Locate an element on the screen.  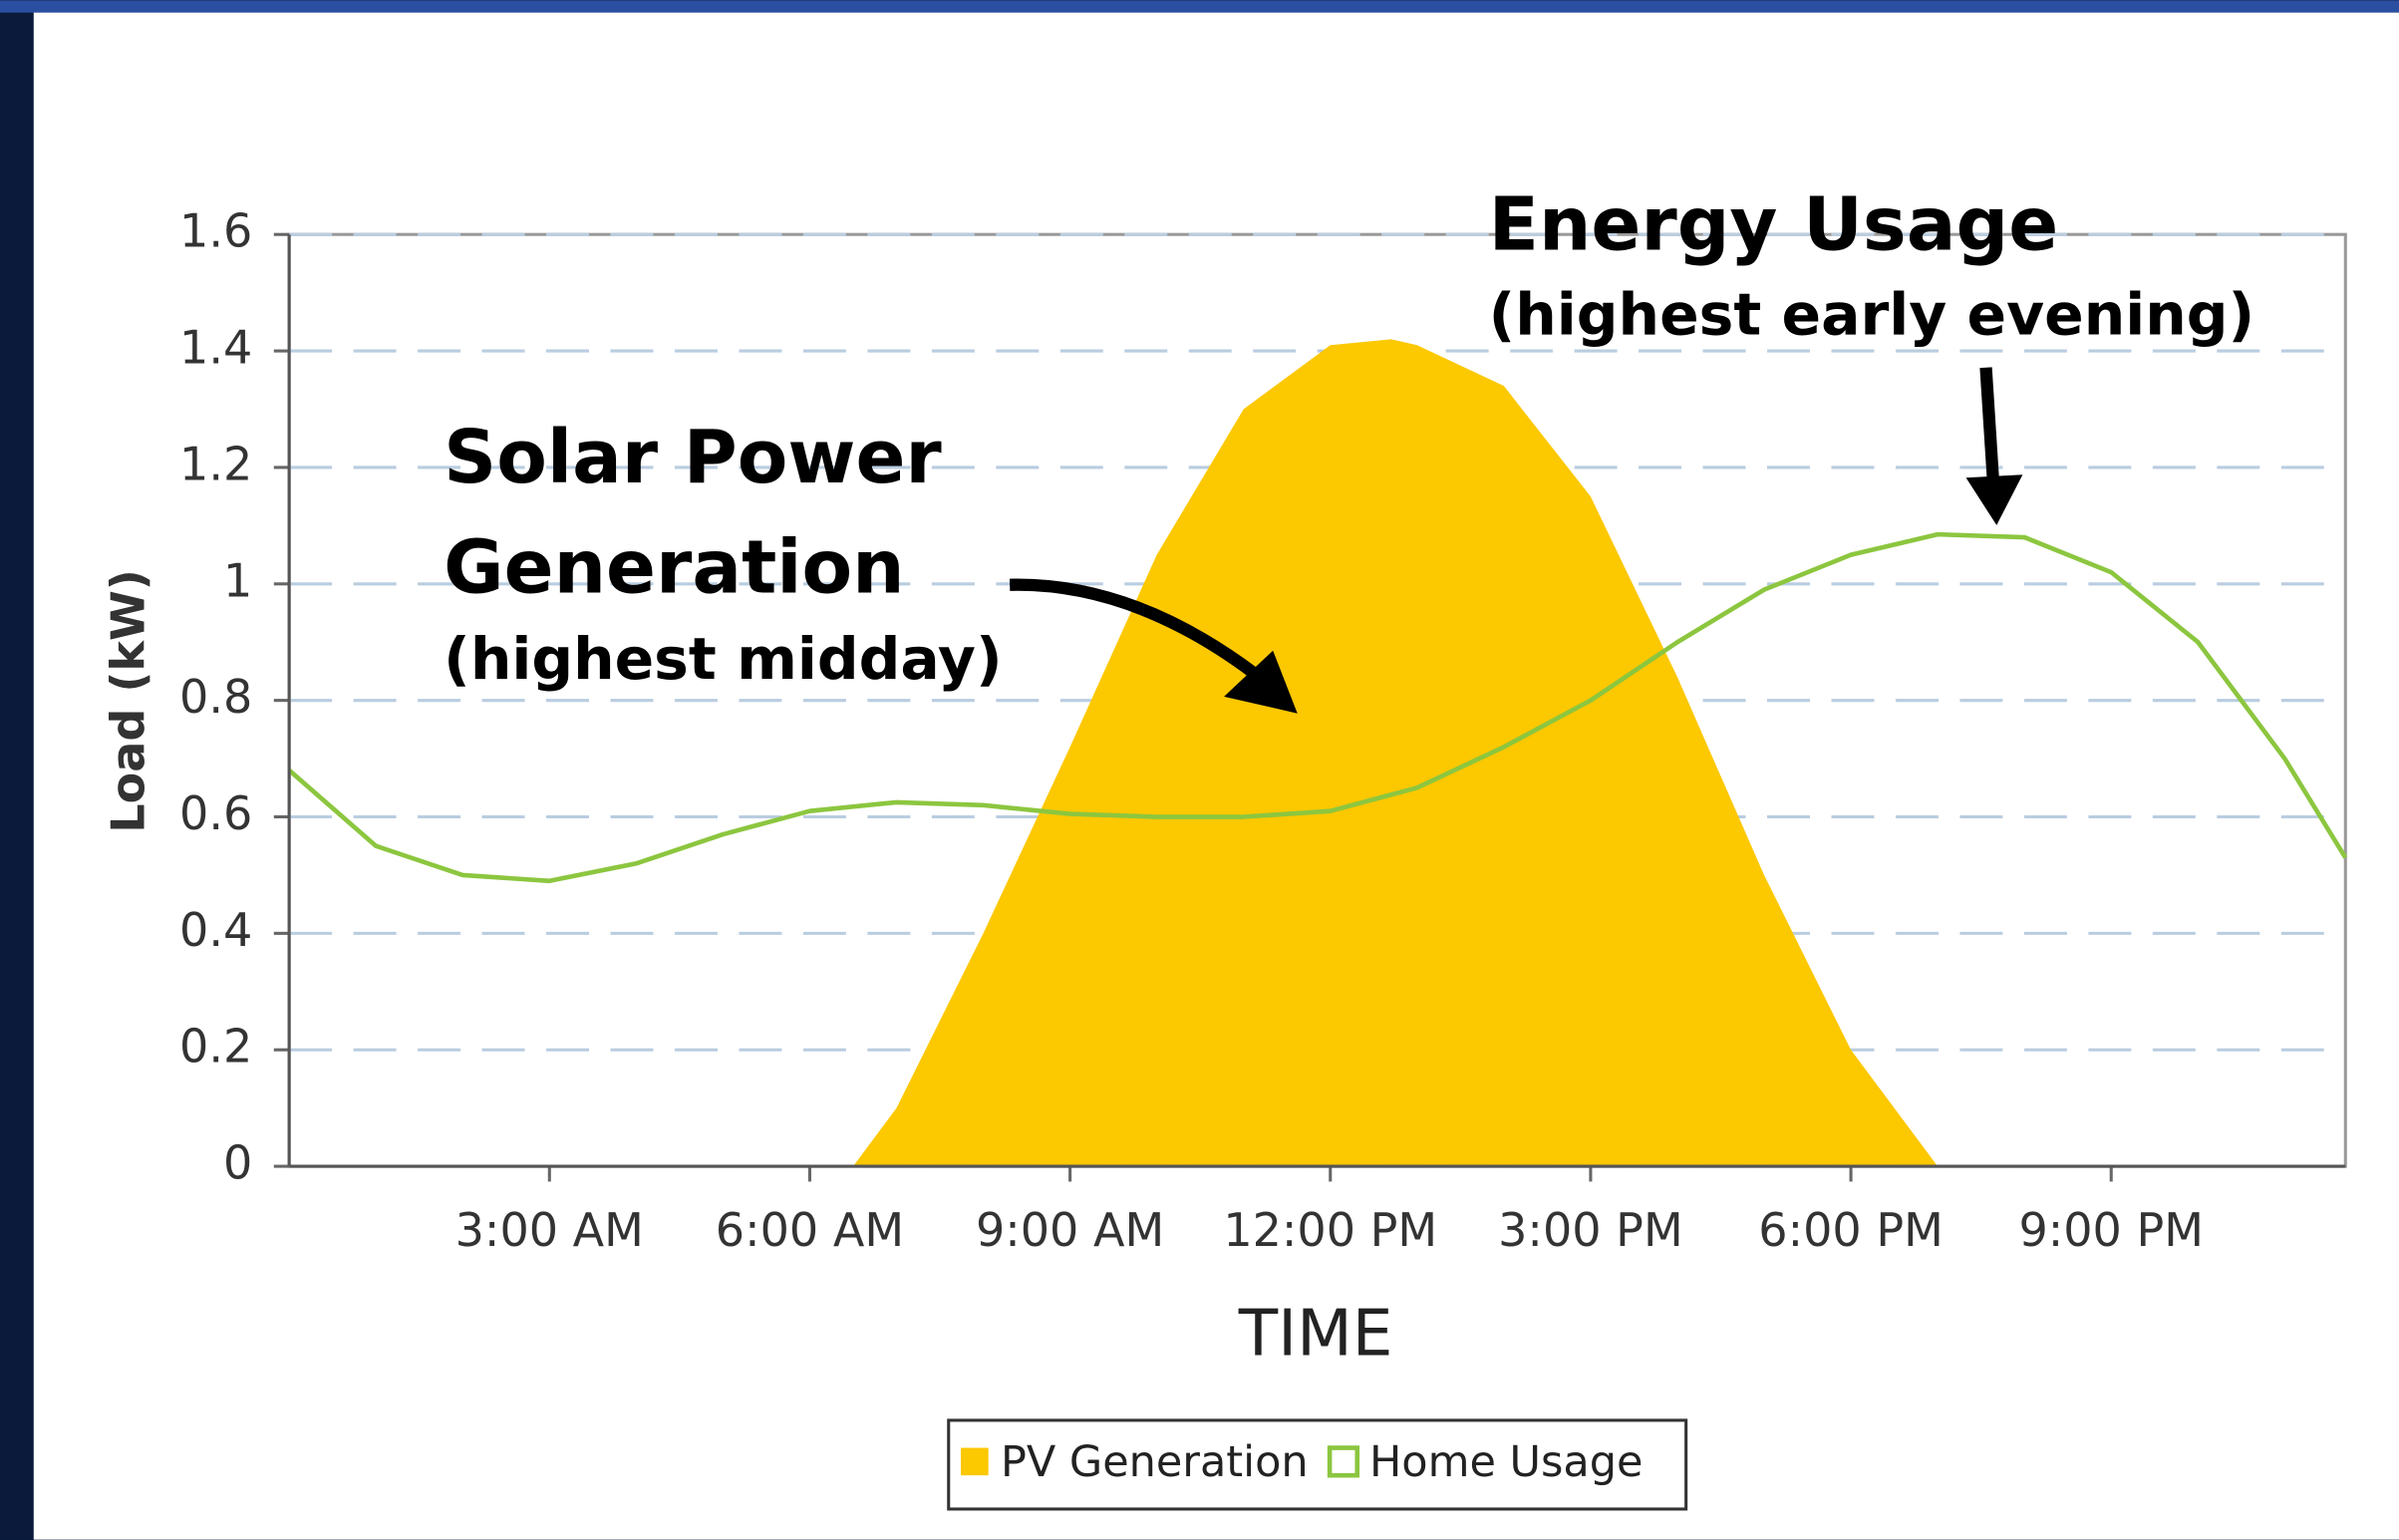
x-tick-label: 3:00 PM is located at coordinates (1590, 1230).